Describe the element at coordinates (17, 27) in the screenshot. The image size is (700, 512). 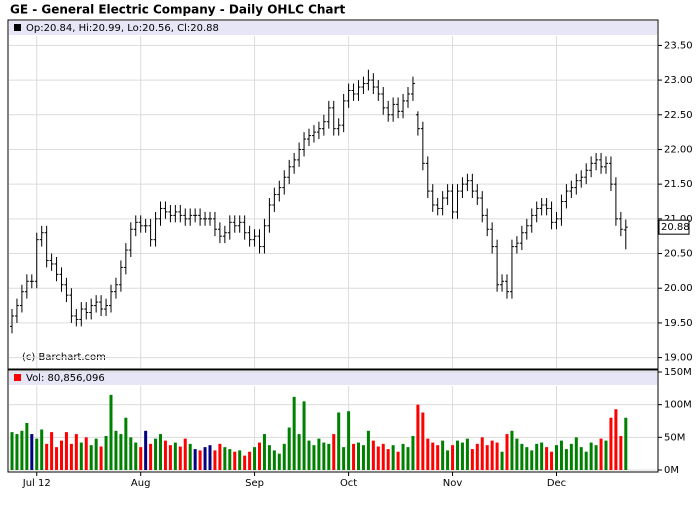
I see `price-legend-swatch` at that location.